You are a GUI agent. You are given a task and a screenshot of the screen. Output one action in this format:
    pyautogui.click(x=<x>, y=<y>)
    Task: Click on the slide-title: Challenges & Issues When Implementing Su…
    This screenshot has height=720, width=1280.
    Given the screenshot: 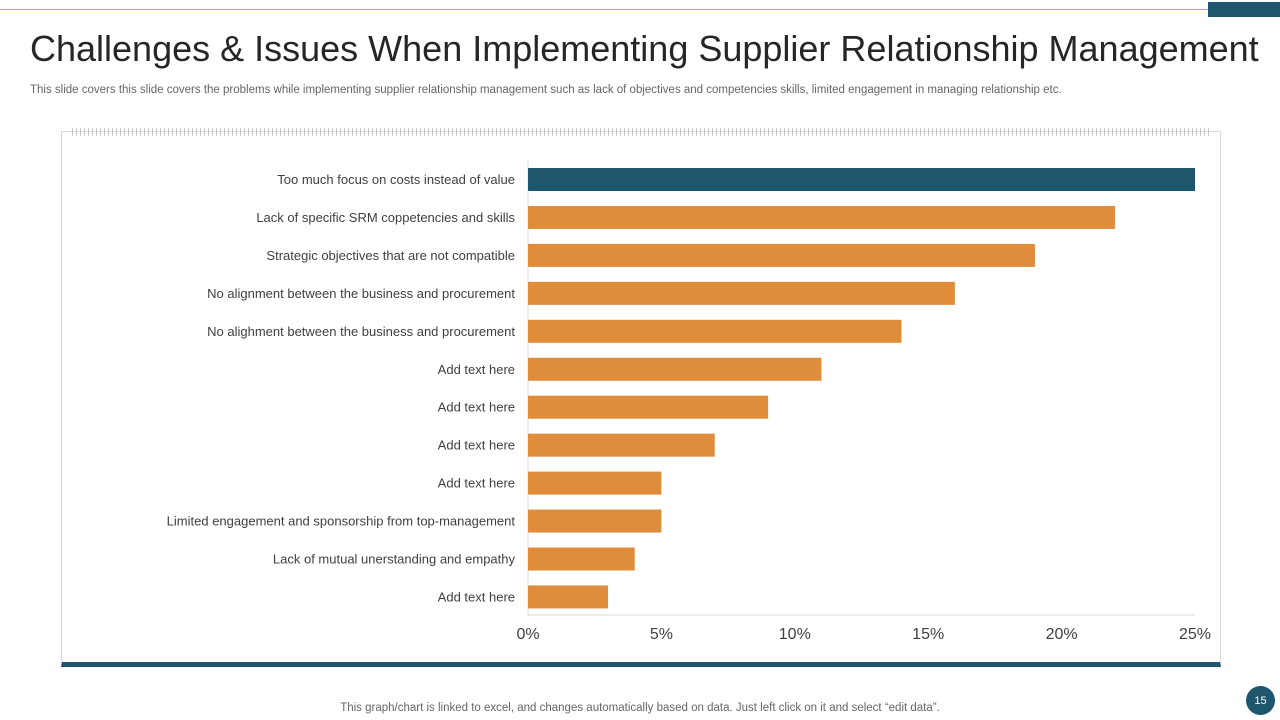 What is the action you would take?
    pyautogui.click(x=644, y=48)
    